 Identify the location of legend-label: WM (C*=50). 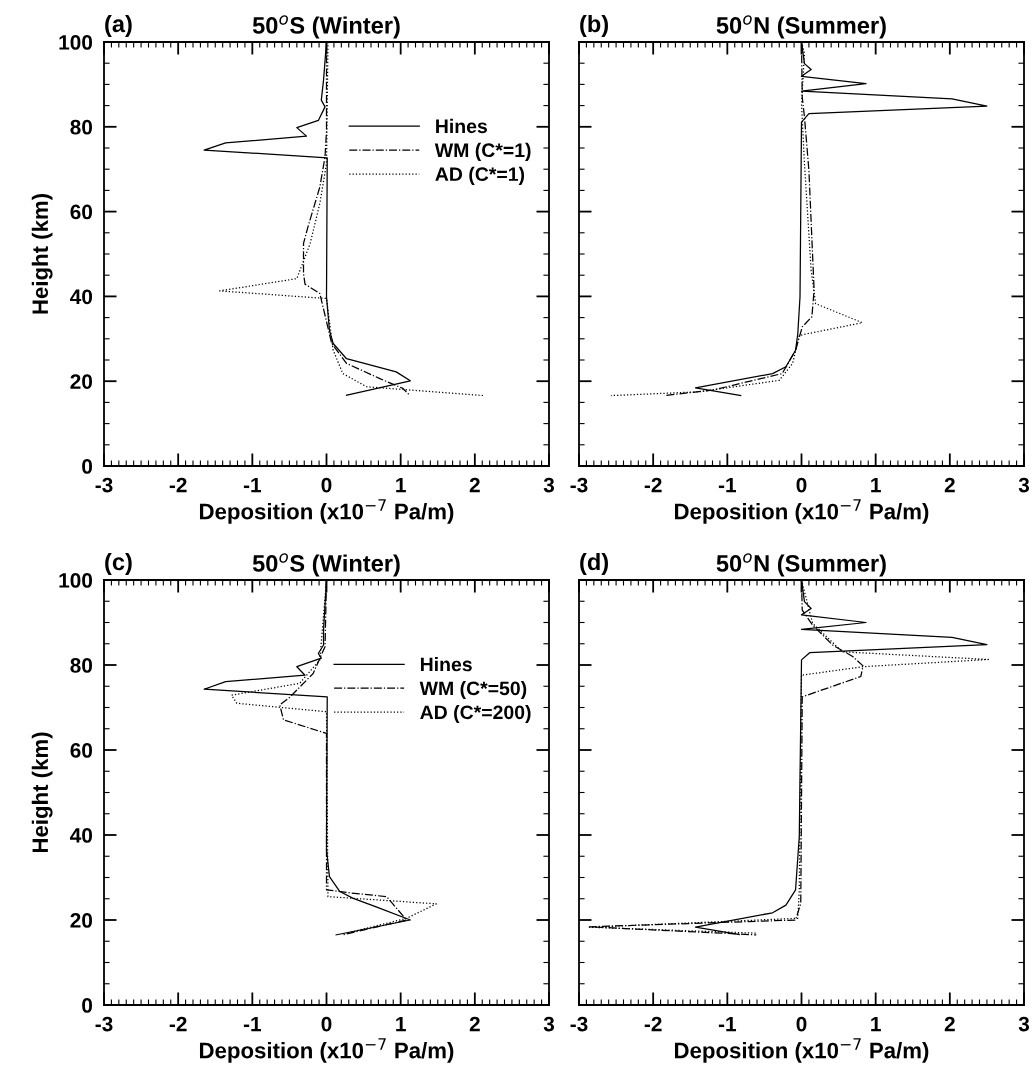
(473, 690).